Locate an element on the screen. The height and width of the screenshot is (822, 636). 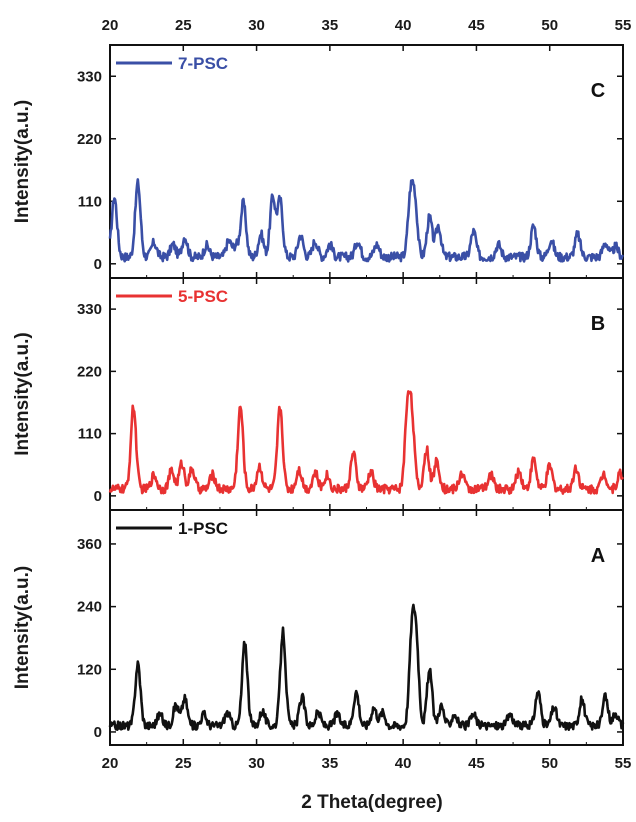
bottom-x-axis: 20 25 30 35 40 45 50 55 is located at coordinates (367, 763).